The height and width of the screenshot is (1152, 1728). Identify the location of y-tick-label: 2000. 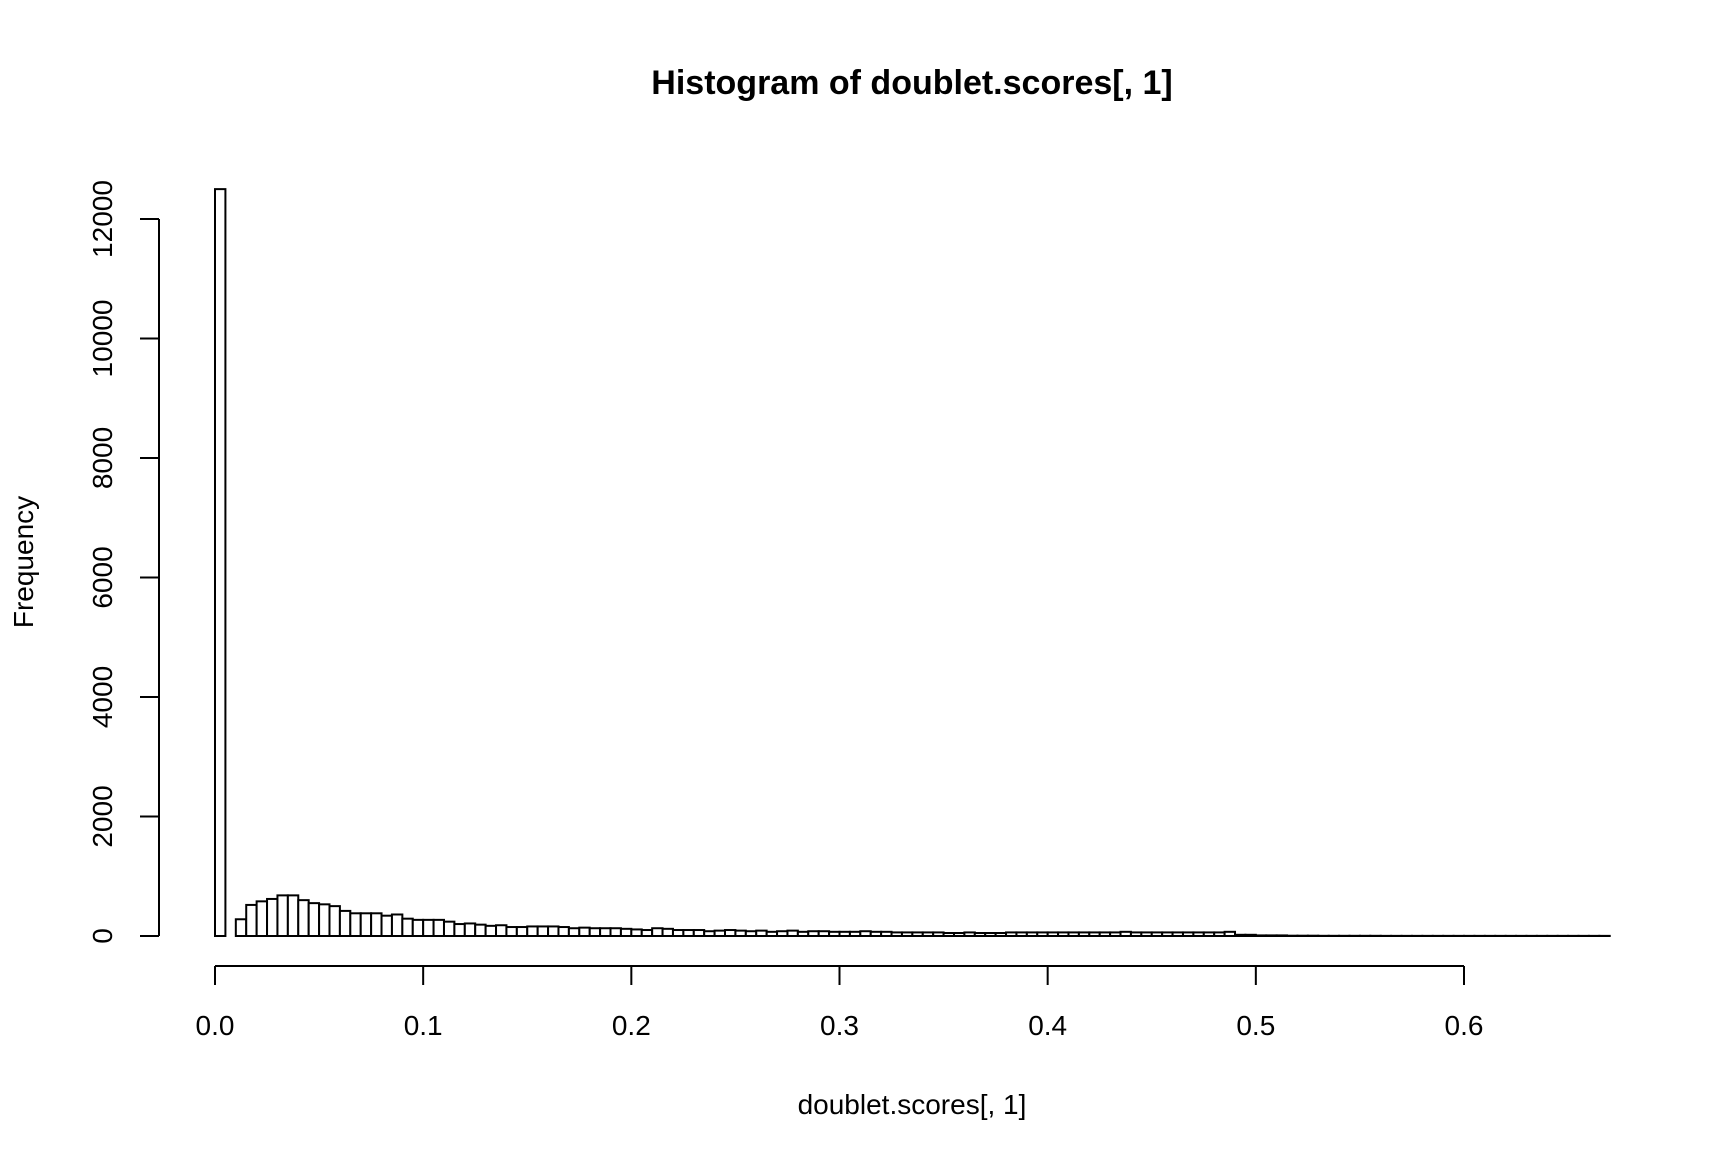
(102, 816).